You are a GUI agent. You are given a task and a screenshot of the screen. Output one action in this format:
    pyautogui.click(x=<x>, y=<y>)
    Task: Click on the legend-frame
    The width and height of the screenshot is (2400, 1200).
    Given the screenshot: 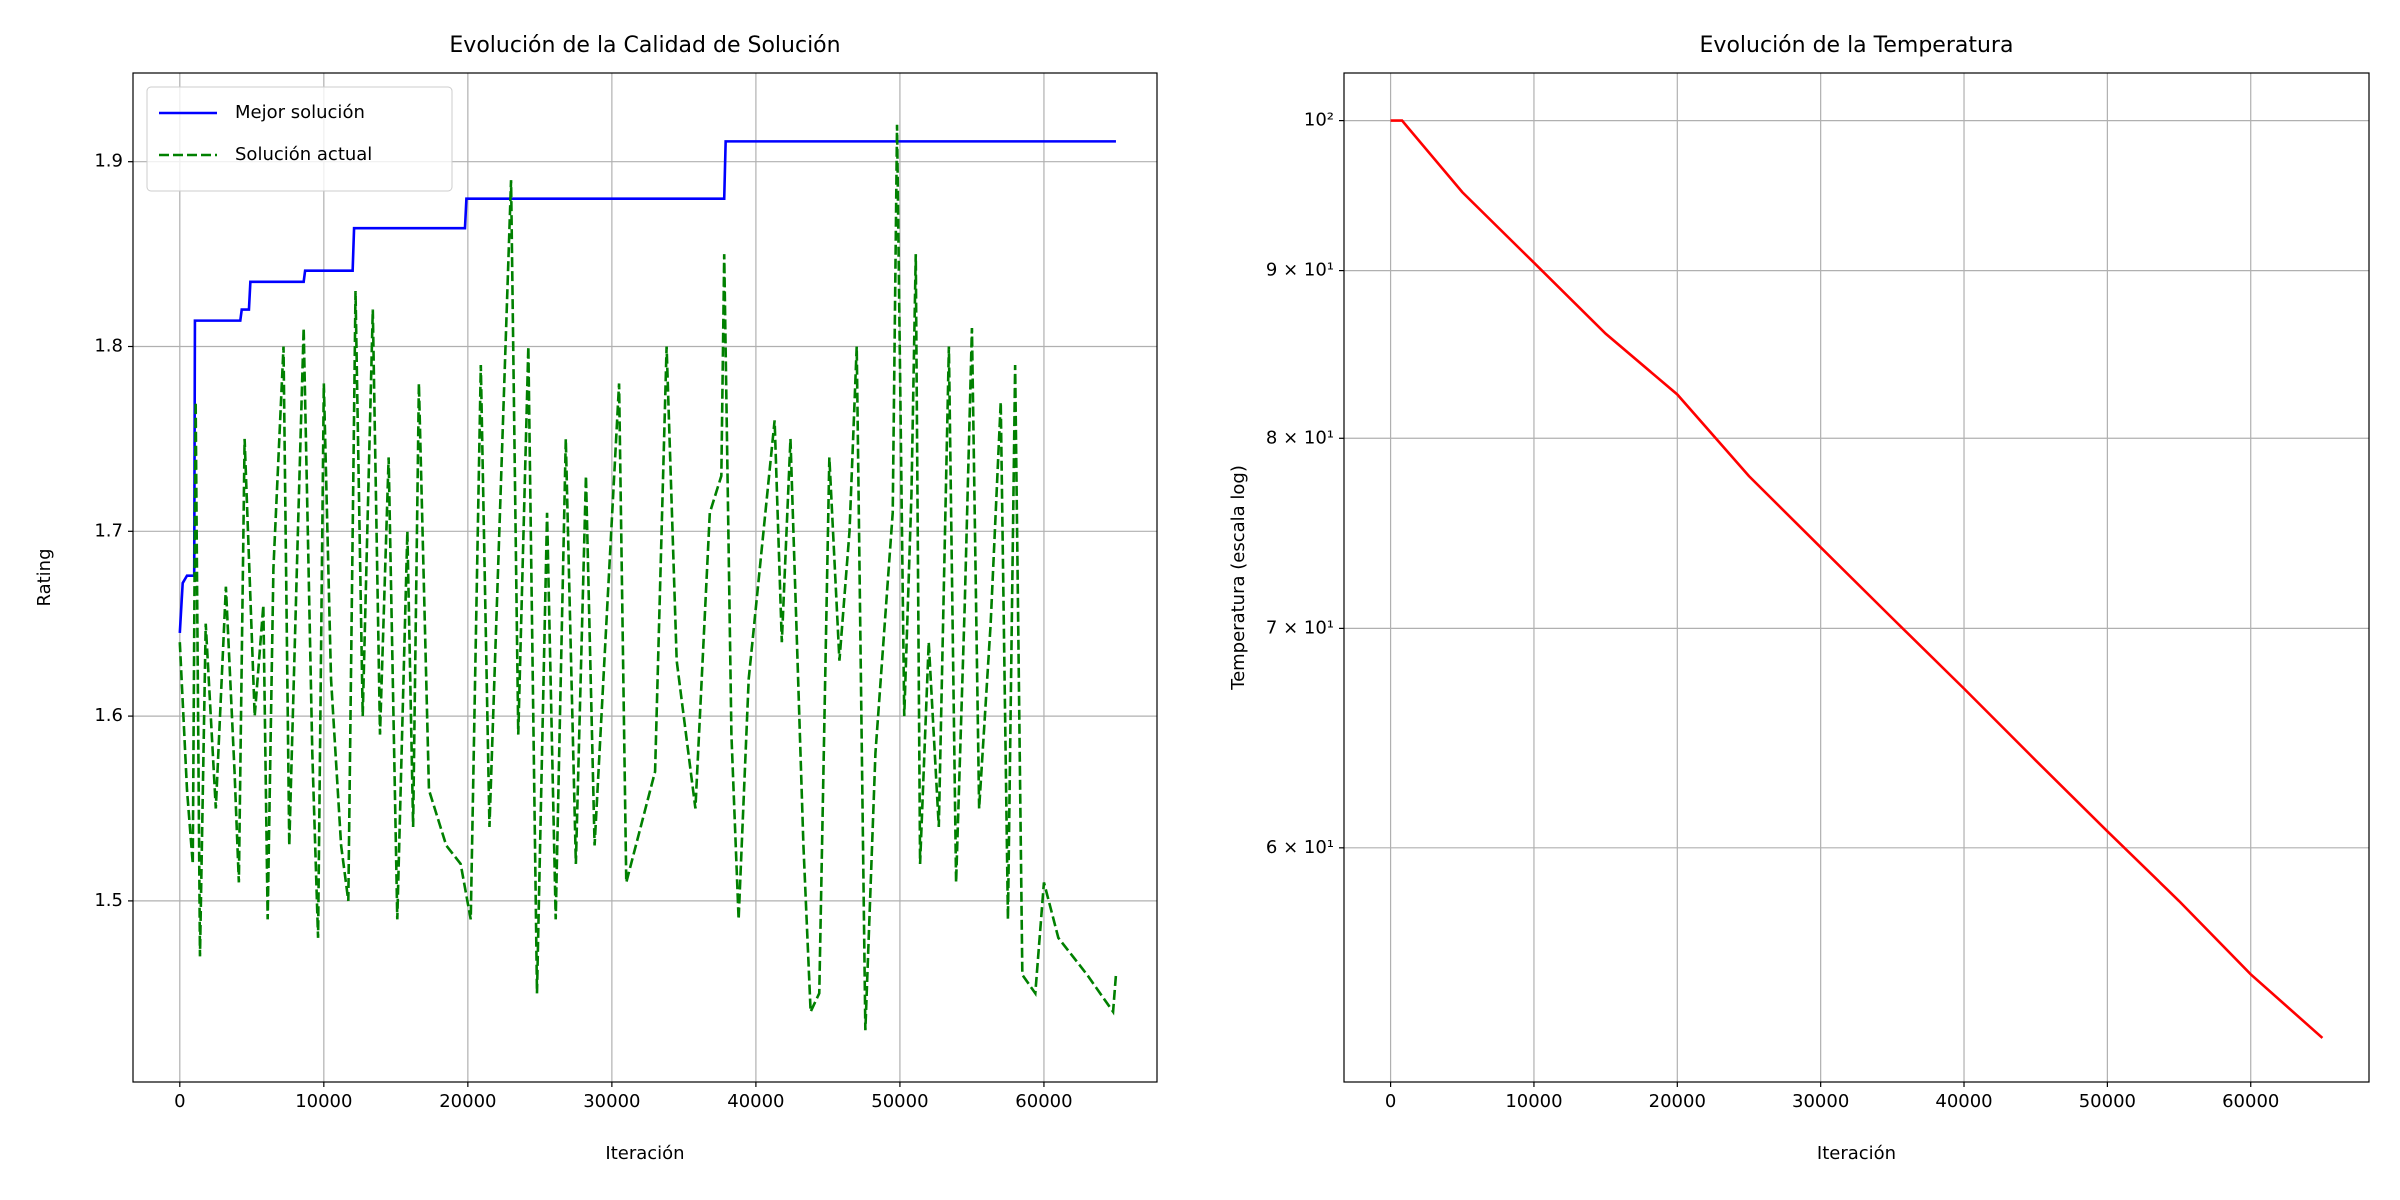 What is the action you would take?
    pyautogui.click(x=299, y=139)
    